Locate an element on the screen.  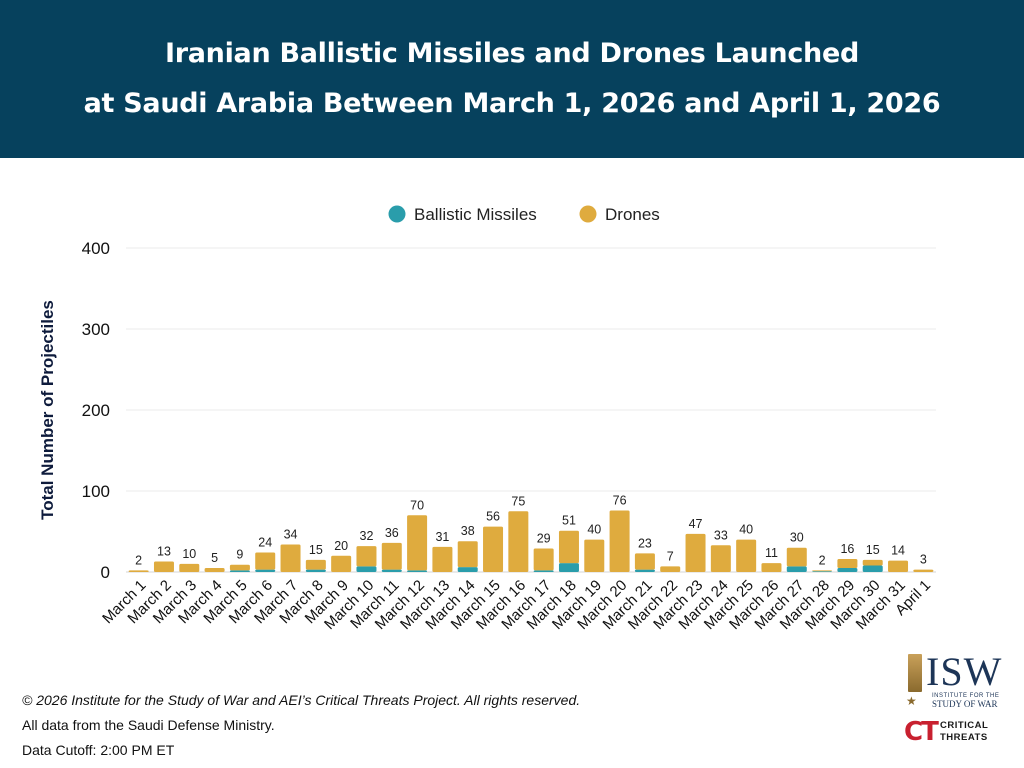
data-label-total: 51 is located at coordinates (569, 521).